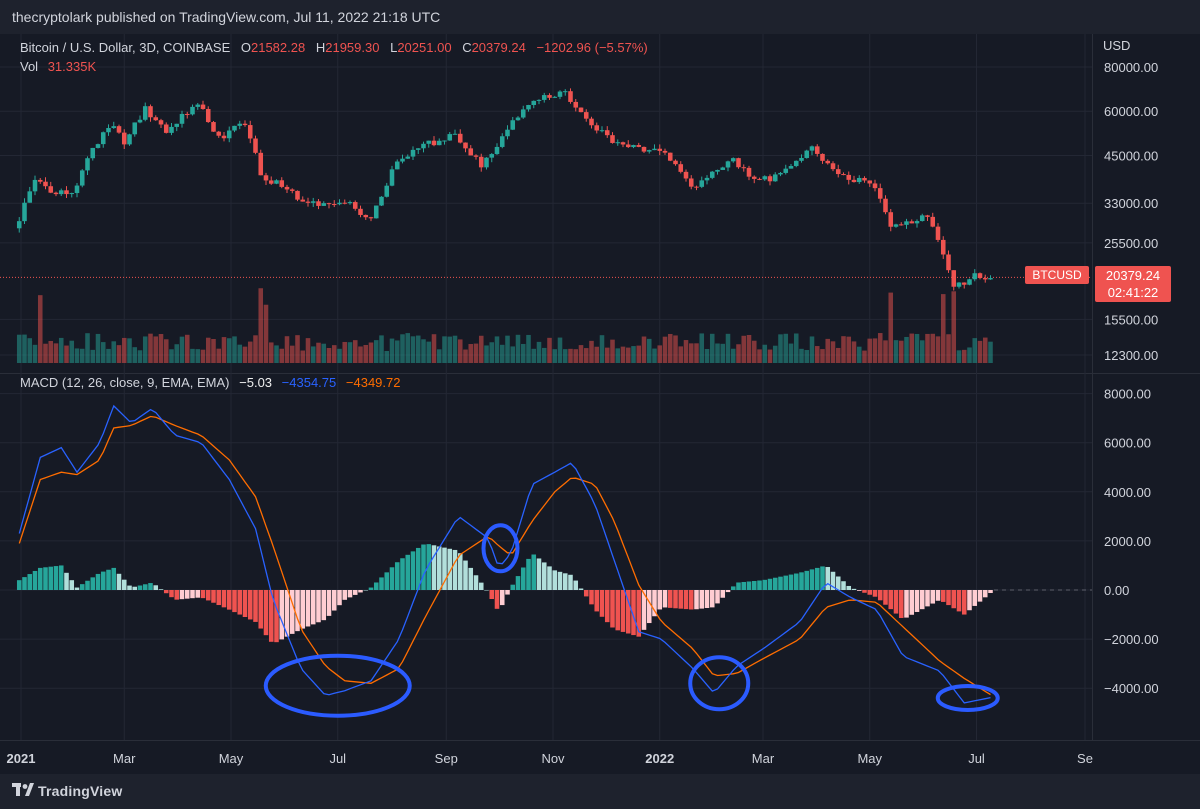 This screenshot has height=809, width=1200. Describe the element at coordinates (600, 791) in the screenshot. I see `footer: TradingView` at that location.